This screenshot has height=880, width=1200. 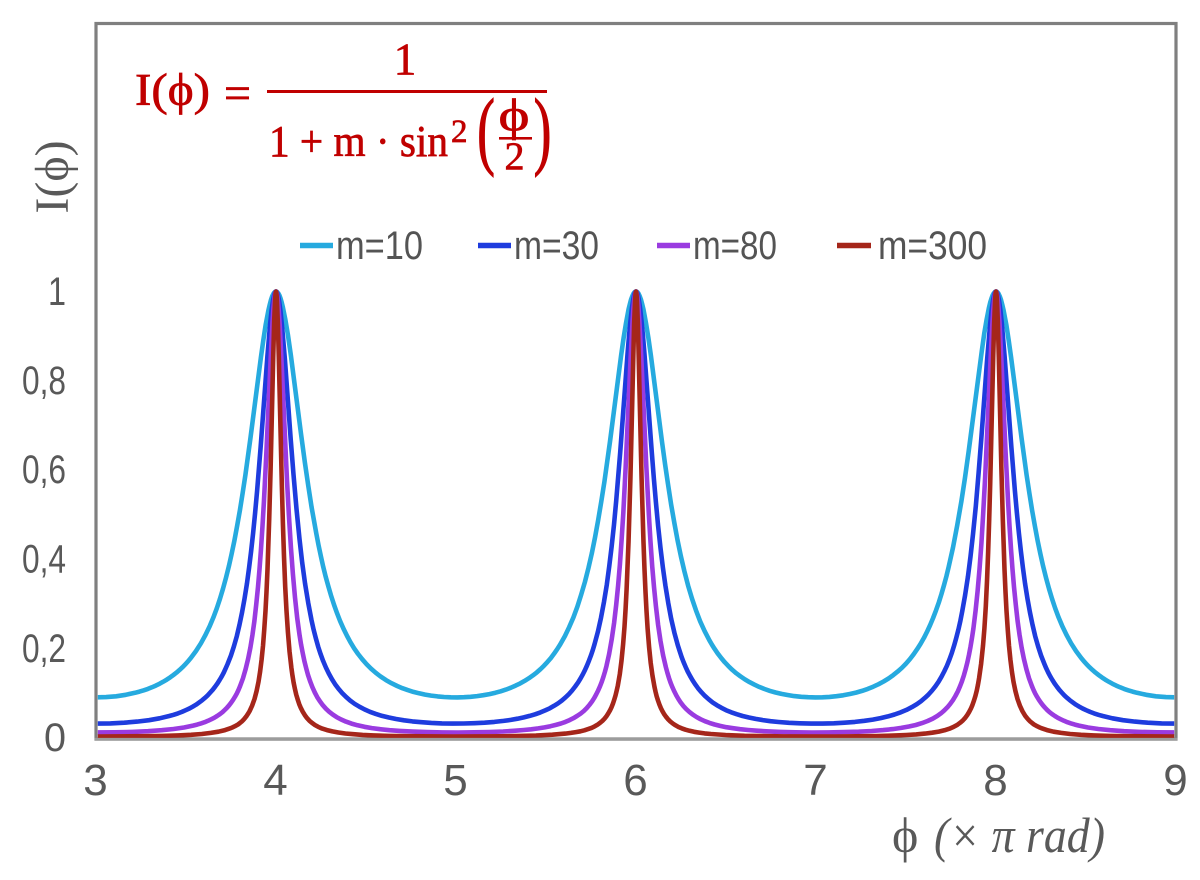 What do you see at coordinates (455, 780) in the screenshot?
I see `svg-text: 5` at bounding box center [455, 780].